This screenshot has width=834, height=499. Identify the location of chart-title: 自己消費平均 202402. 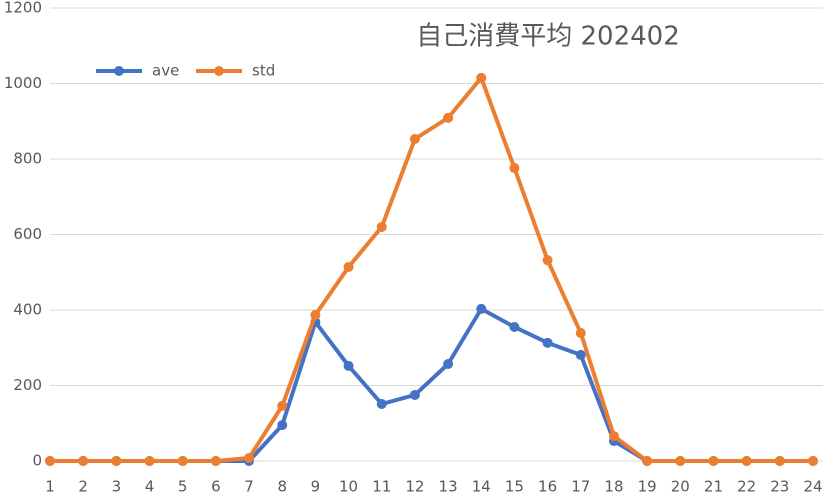
(548, 37).